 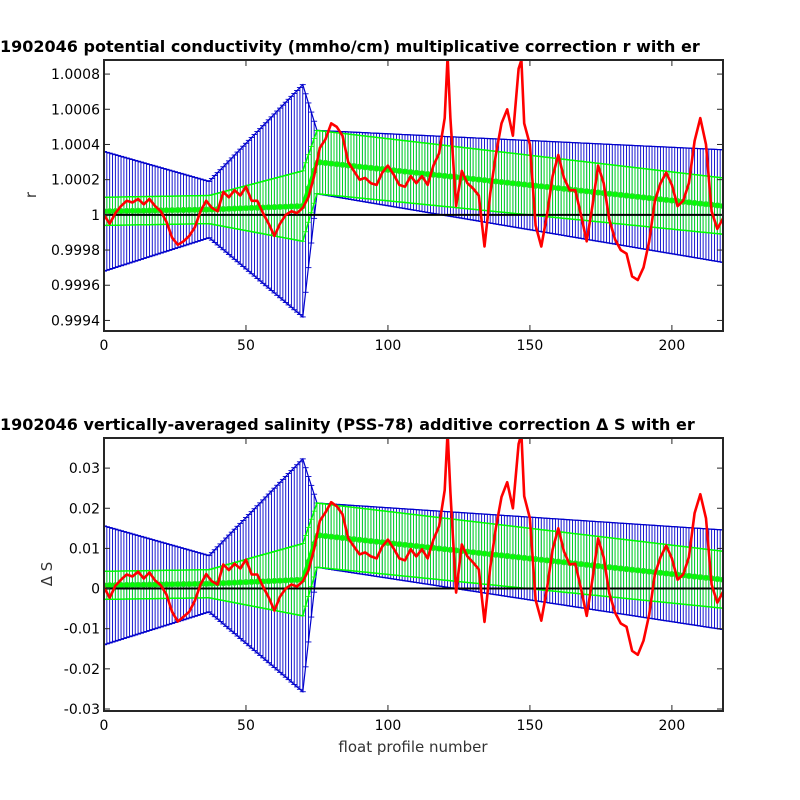 What do you see at coordinates (530, 726) in the screenshot?
I see `x-tick-label: 150` at bounding box center [530, 726].